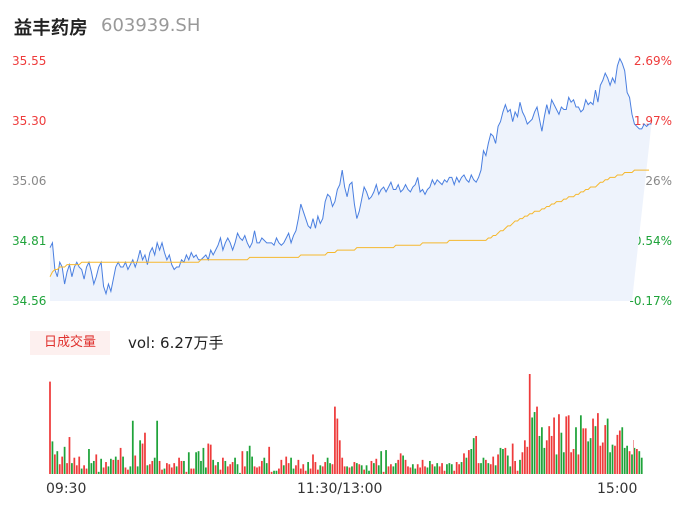 The height and width of the screenshot is (524, 686). Describe the element at coordinates (29, 301) in the screenshot. I see `y-left-tick-4: 34.56` at that location.